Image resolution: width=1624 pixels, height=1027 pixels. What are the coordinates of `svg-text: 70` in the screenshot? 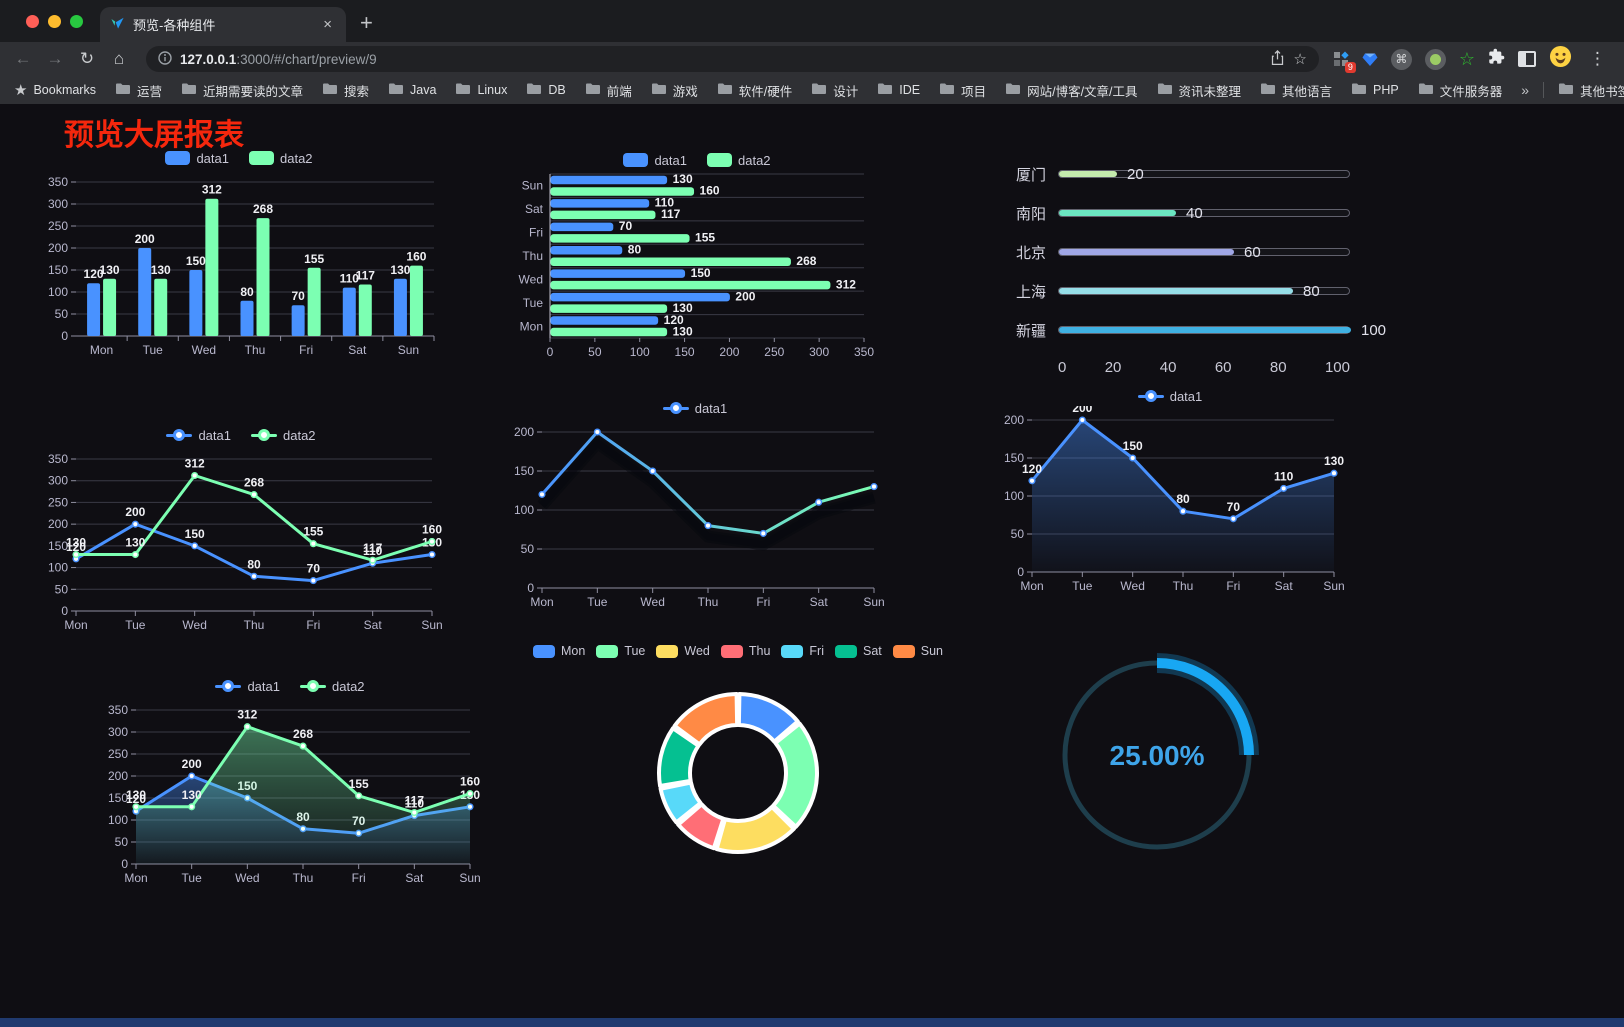 It's located at (1234, 507).